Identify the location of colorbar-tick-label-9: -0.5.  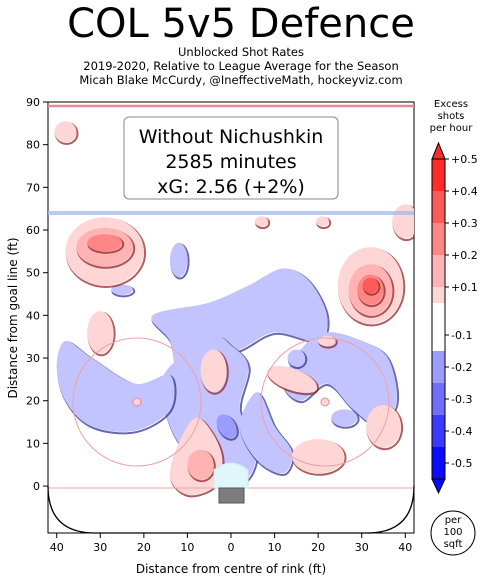
(461, 463).